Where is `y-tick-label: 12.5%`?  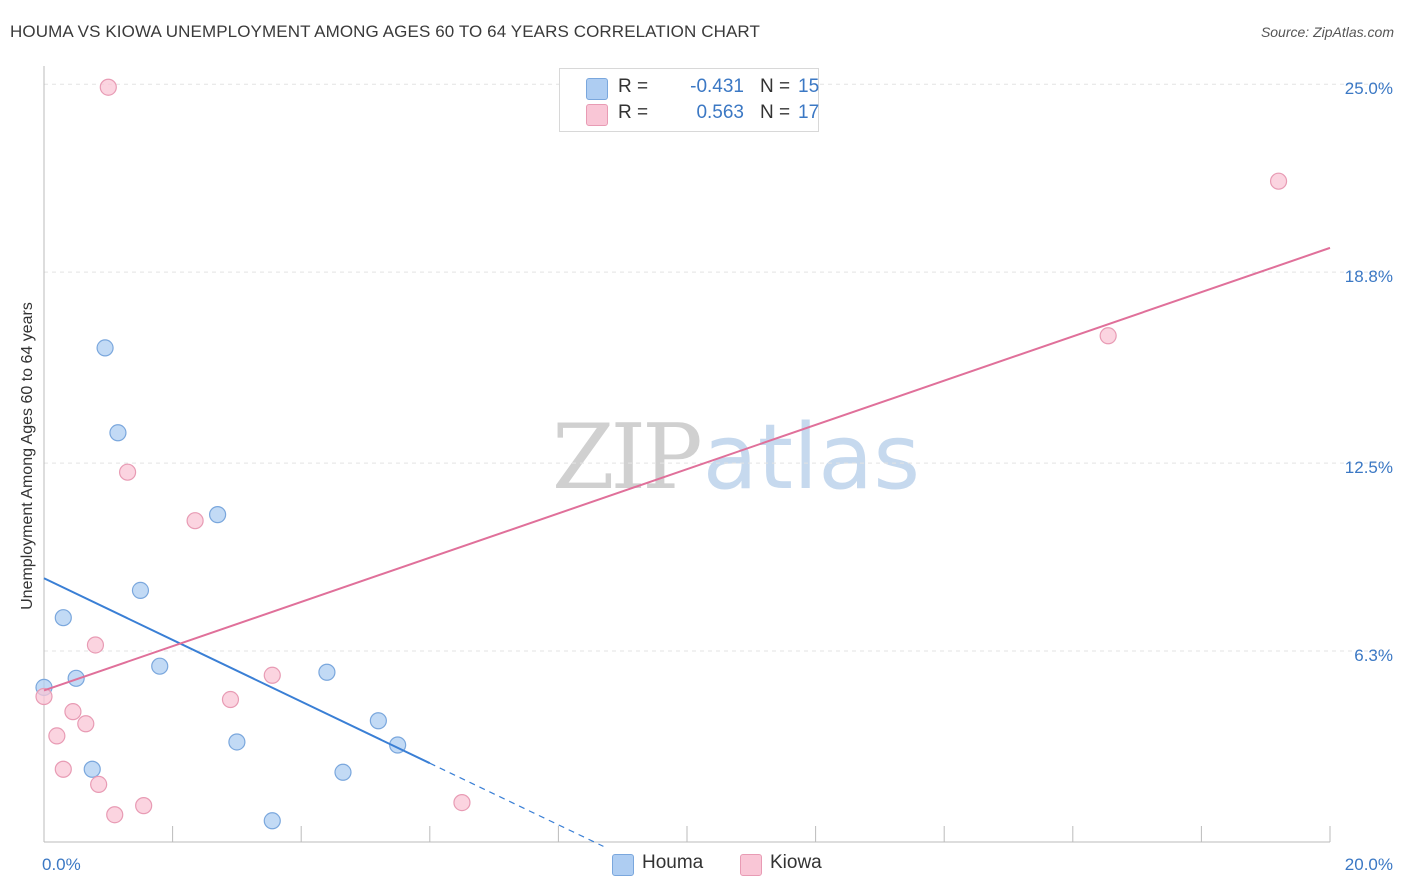 y-tick-label: 12.5% is located at coordinates (1369, 467).